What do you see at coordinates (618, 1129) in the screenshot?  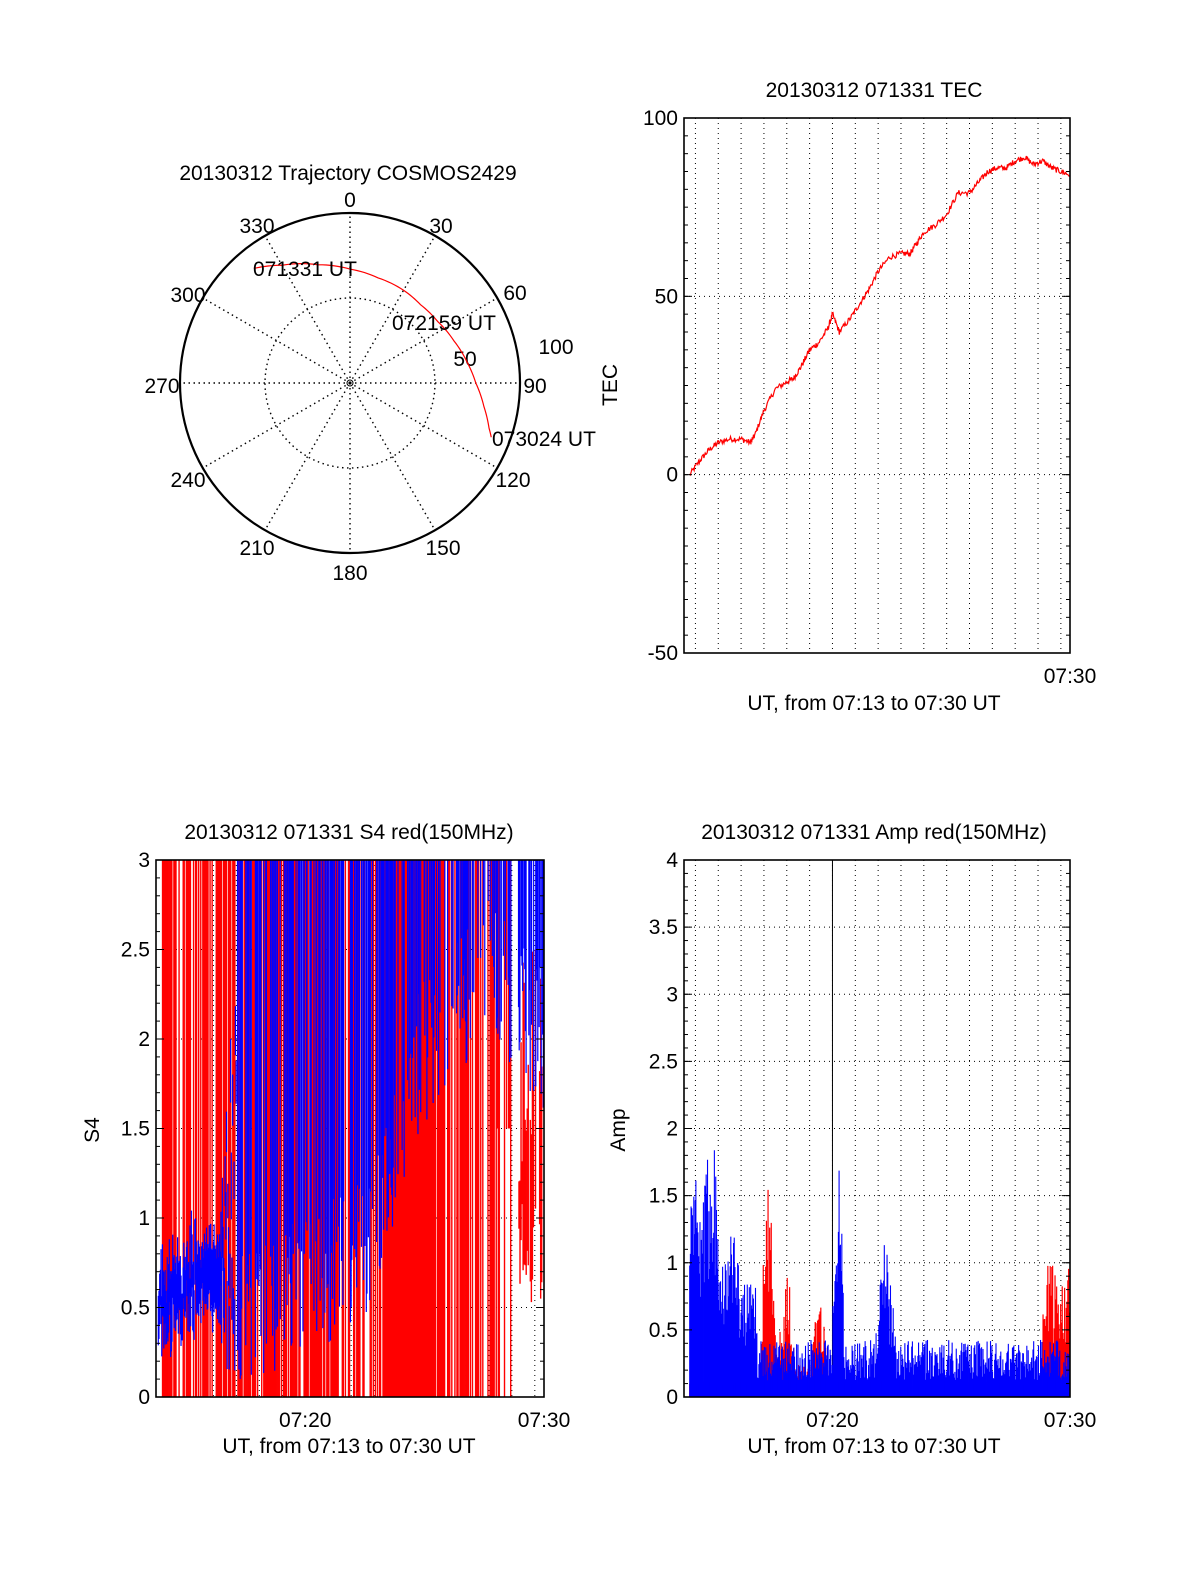 I see `amp-ylabel: Amp` at bounding box center [618, 1129].